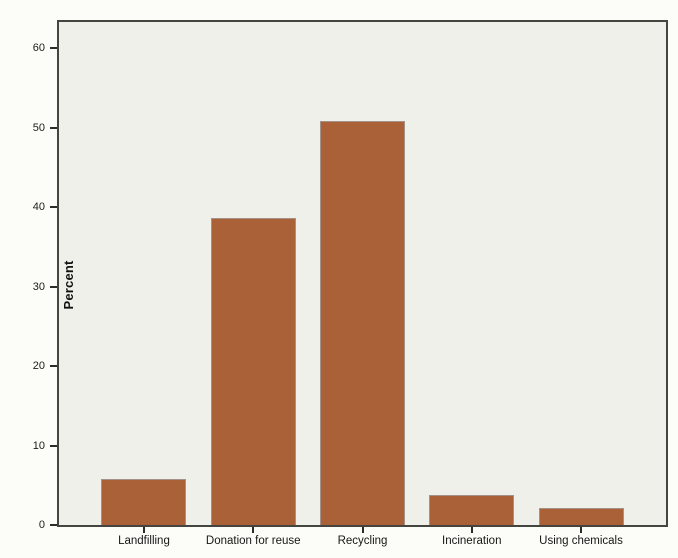 Image resolution: width=678 pixels, height=558 pixels. What do you see at coordinates (581, 530) in the screenshot?
I see `x-tick-mark-using-chemicals` at bounding box center [581, 530].